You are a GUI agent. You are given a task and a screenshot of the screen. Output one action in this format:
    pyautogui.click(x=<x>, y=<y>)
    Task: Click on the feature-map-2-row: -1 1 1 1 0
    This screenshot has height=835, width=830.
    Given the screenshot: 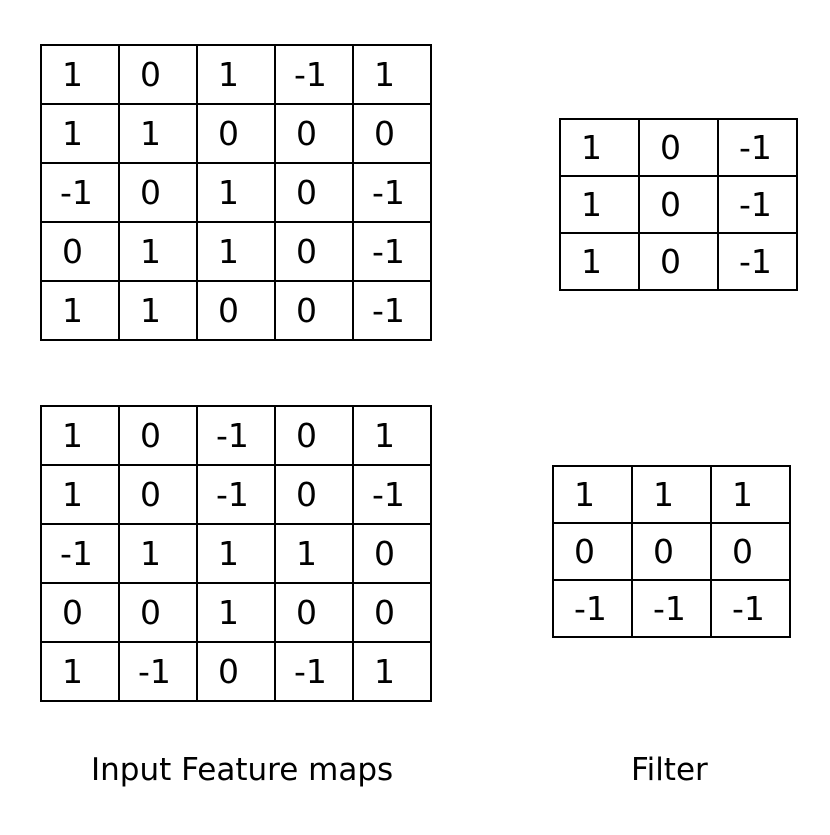 What is the action you would take?
    pyautogui.click(x=236, y=553)
    